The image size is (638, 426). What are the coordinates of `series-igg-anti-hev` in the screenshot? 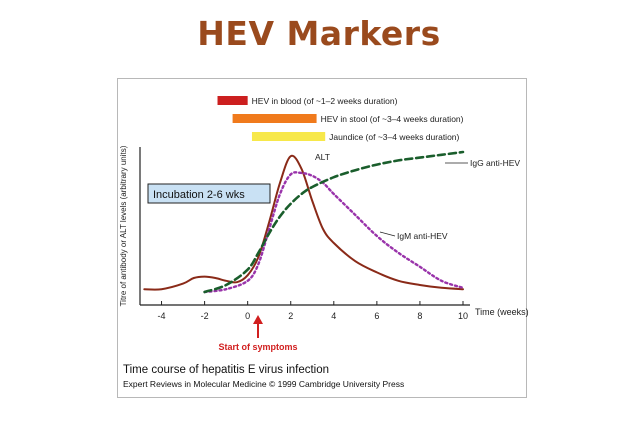 It's located at (334, 222).